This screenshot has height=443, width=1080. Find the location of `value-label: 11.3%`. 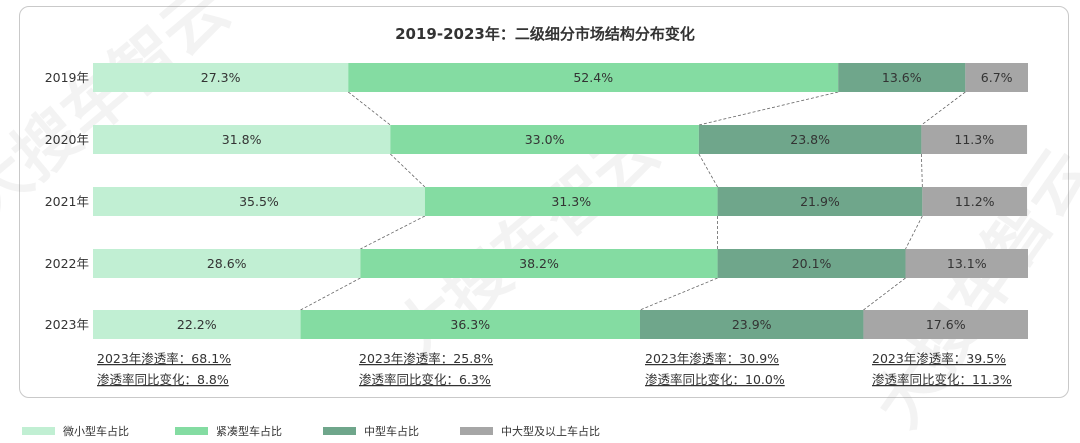

value-label: 11.3% is located at coordinates (974, 139).